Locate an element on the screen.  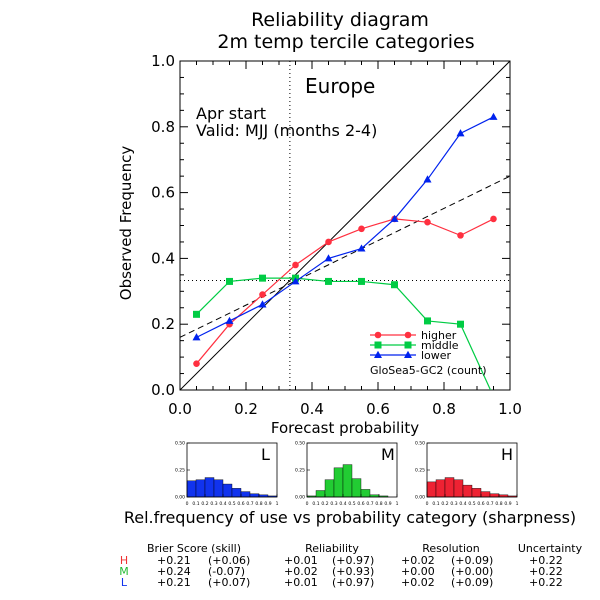
chart-title: Reliability diagram is located at coordinates (340, 20).